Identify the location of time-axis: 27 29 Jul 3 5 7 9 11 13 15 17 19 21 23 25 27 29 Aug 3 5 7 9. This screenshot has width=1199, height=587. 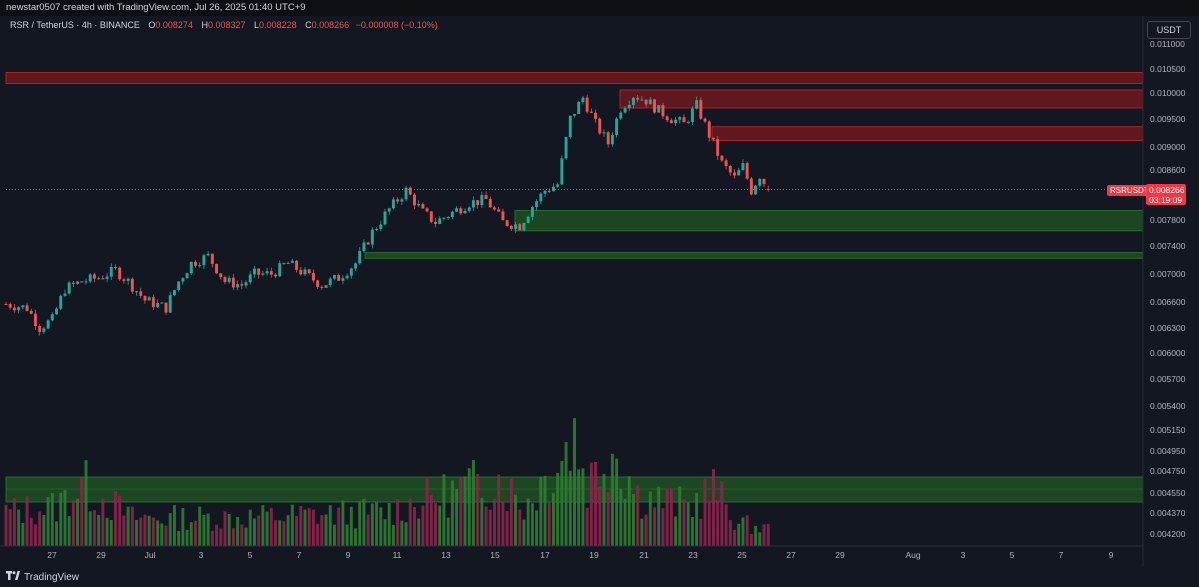
(580, 555).